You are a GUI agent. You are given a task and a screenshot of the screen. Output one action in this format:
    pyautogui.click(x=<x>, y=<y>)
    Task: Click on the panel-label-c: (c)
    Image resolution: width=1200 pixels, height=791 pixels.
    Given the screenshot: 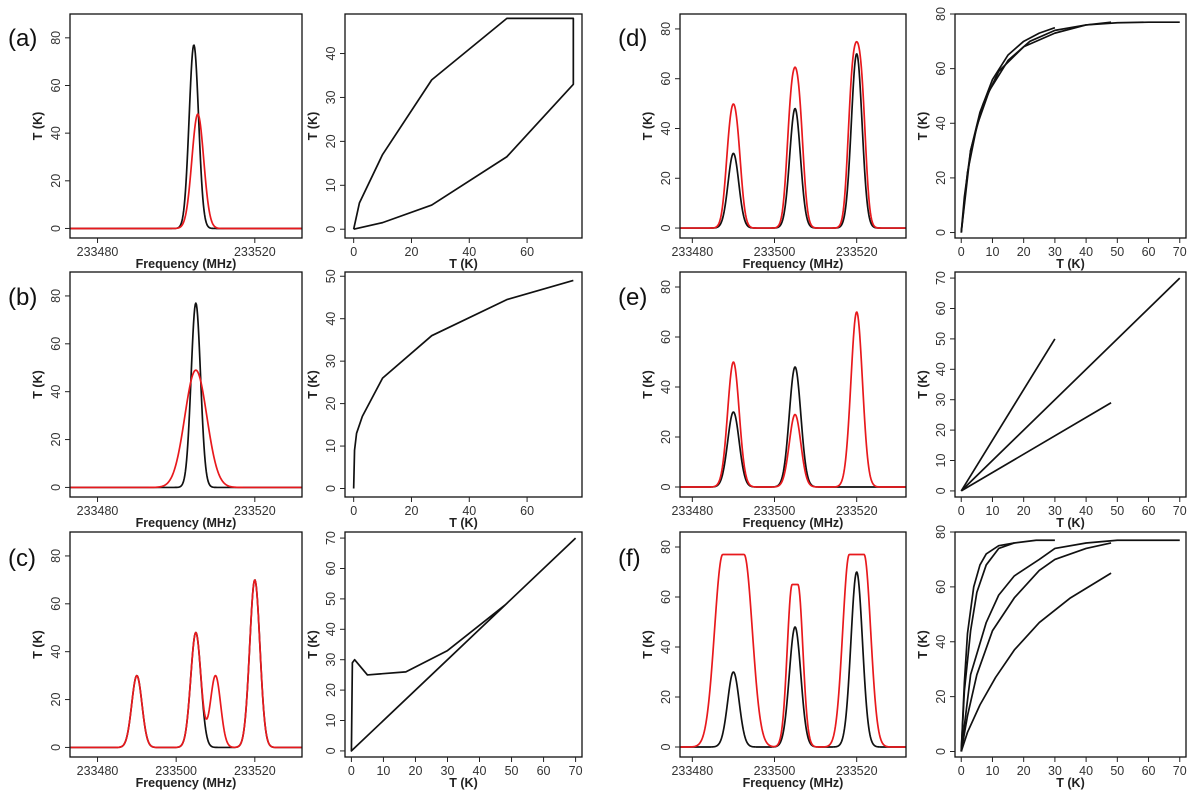 What is the action you would take?
    pyautogui.click(x=22, y=558)
    